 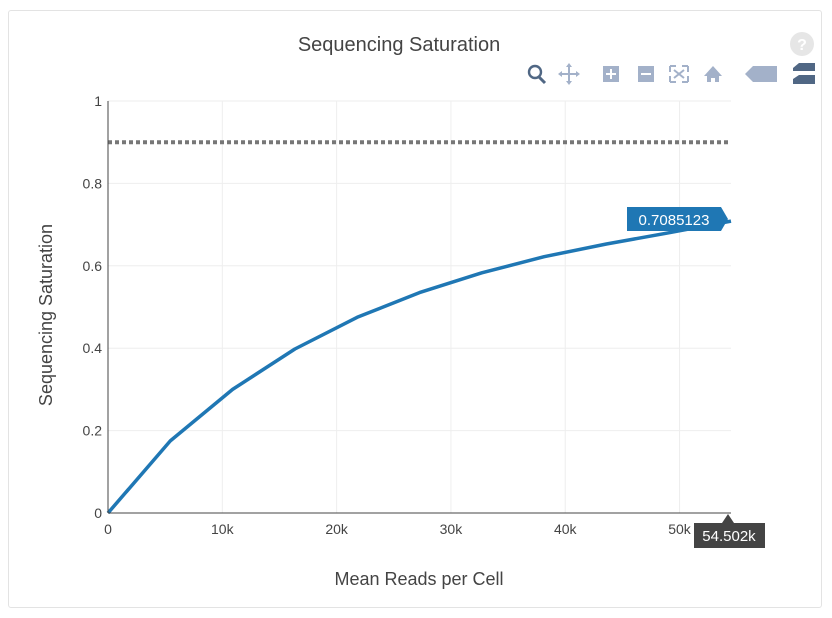 What do you see at coordinates (93, 348) in the screenshot?
I see `y-tick-label: 0.4` at bounding box center [93, 348].